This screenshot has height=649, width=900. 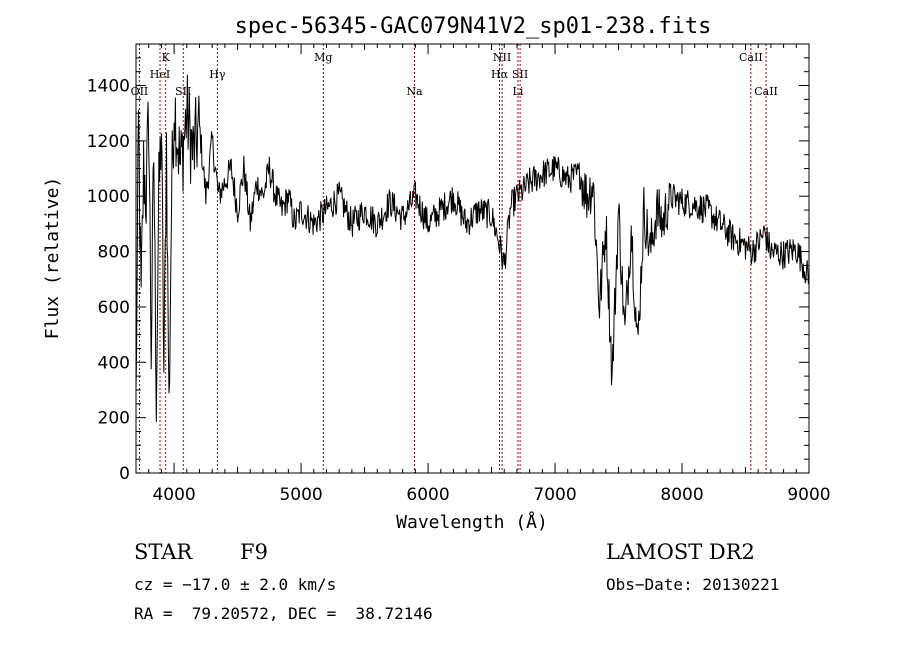 What do you see at coordinates (114, 363) in the screenshot?
I see `y-tick-label: 400` at bounding box center [114, 363].